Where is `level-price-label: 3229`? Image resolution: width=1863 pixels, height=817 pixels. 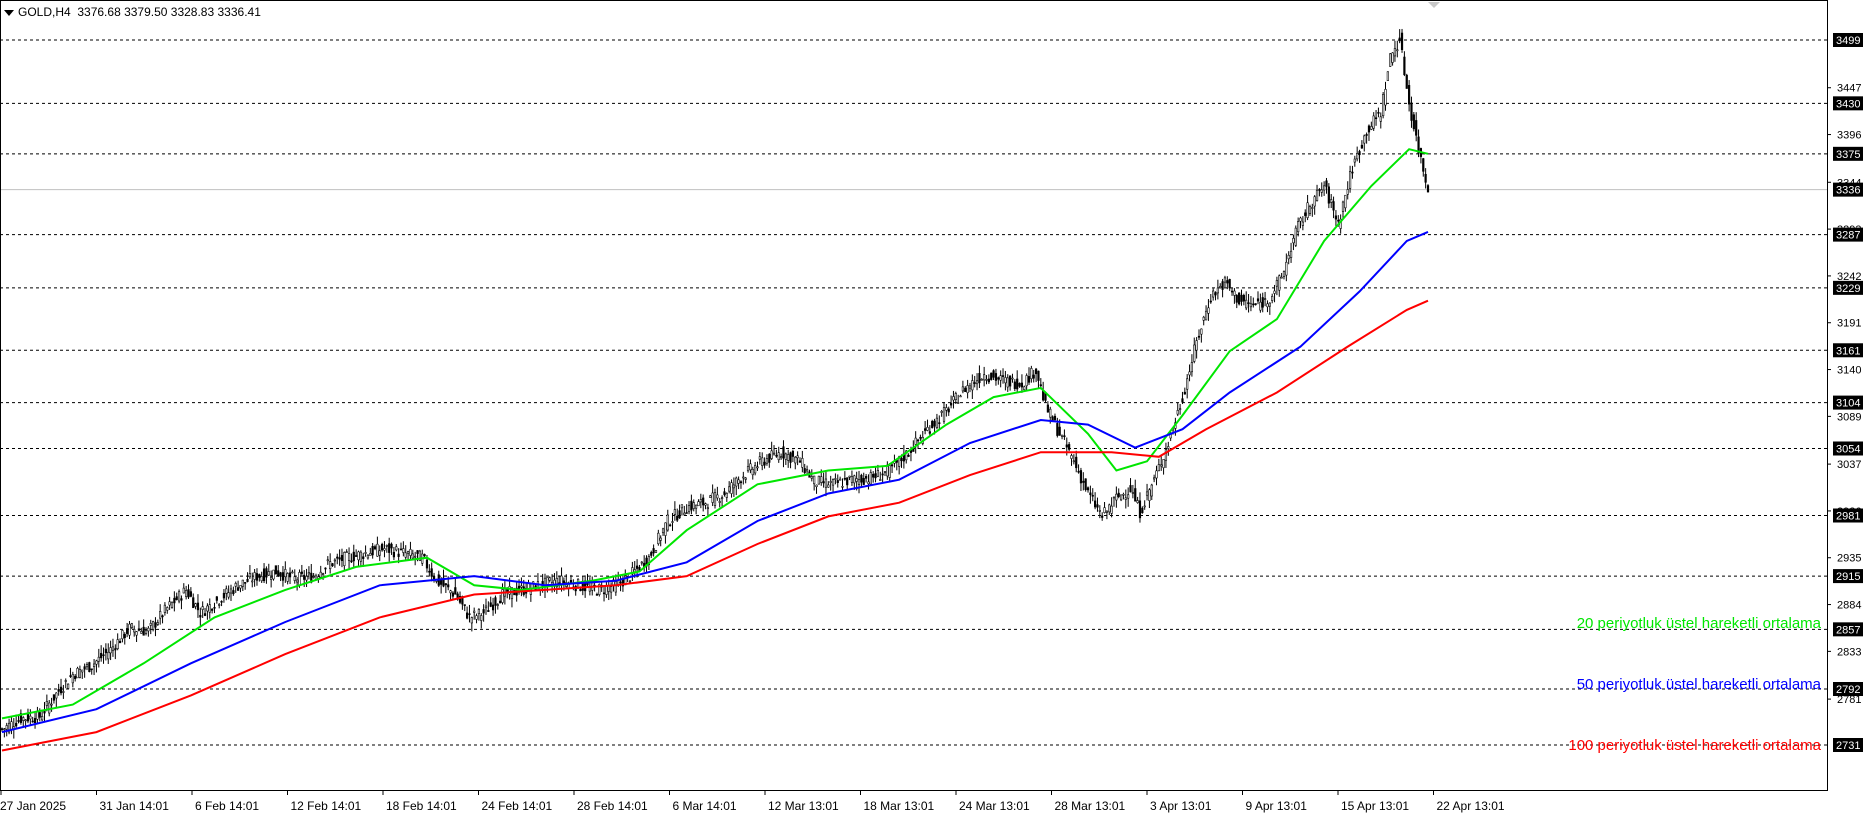 level-price-label: 3229 is located at coordinates (1848, 289).